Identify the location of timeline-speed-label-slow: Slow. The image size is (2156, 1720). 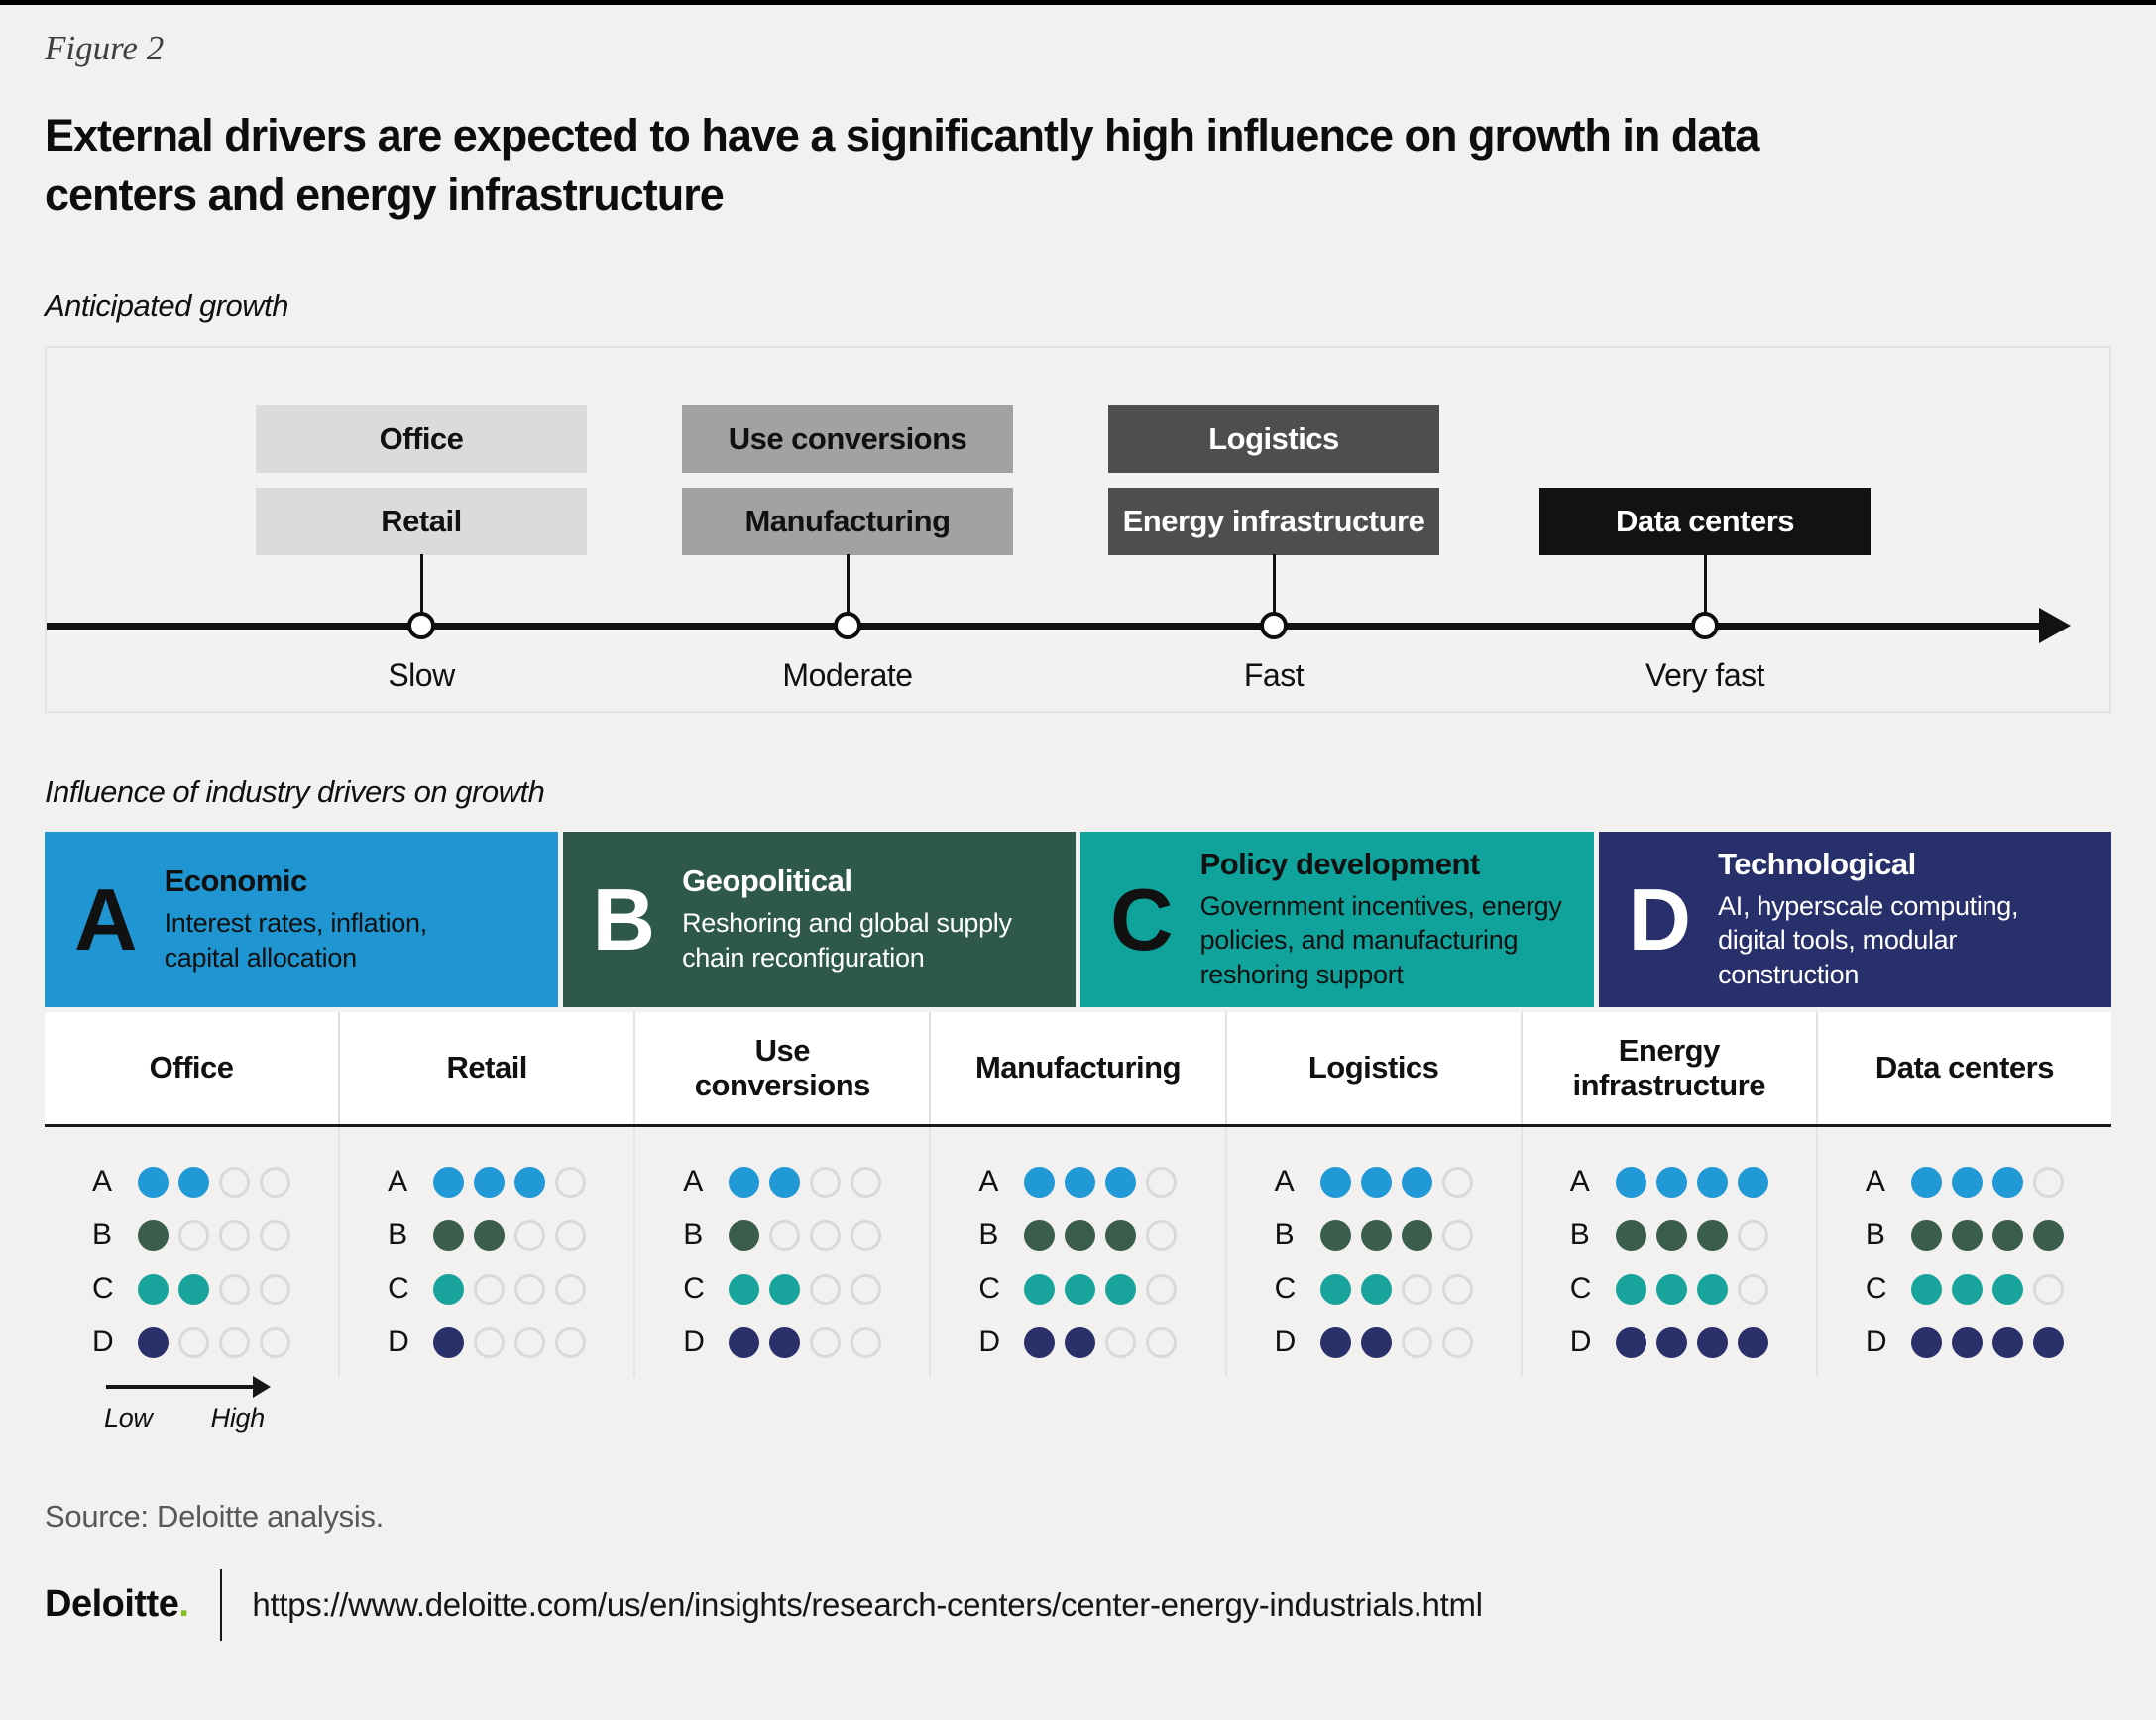
(421, 674).